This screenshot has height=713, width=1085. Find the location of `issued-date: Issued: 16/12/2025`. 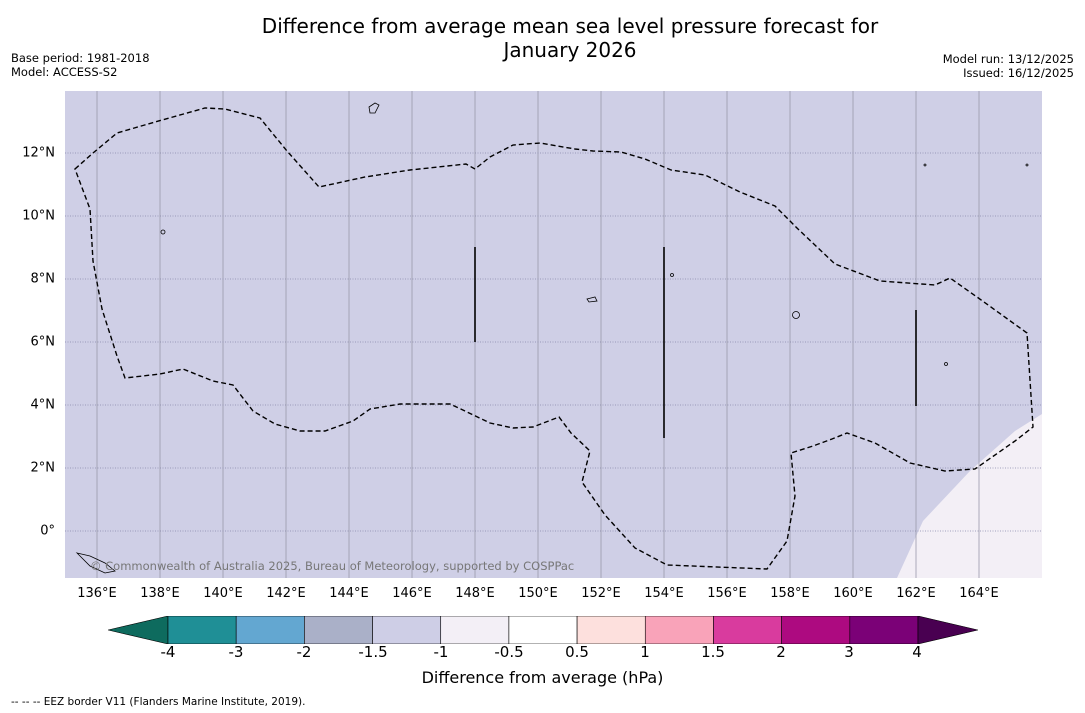

issued-date: Issued: 16/12/2025 is located at coordinates (1018, 73).